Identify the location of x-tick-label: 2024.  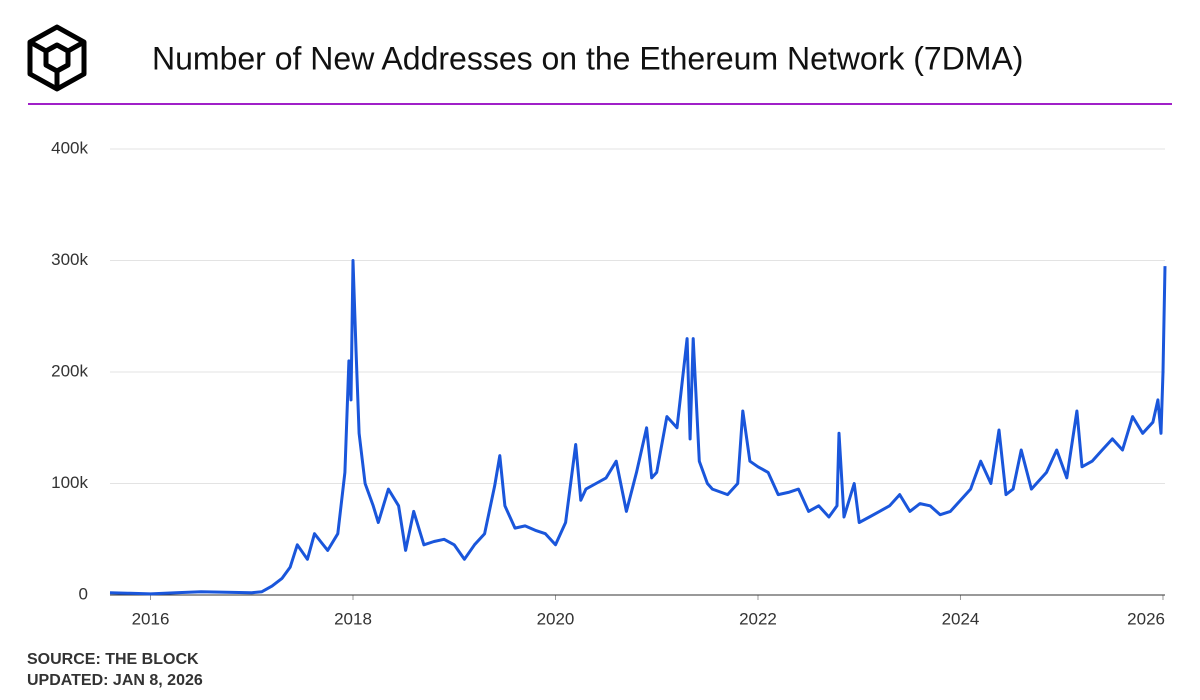
(961, 618).